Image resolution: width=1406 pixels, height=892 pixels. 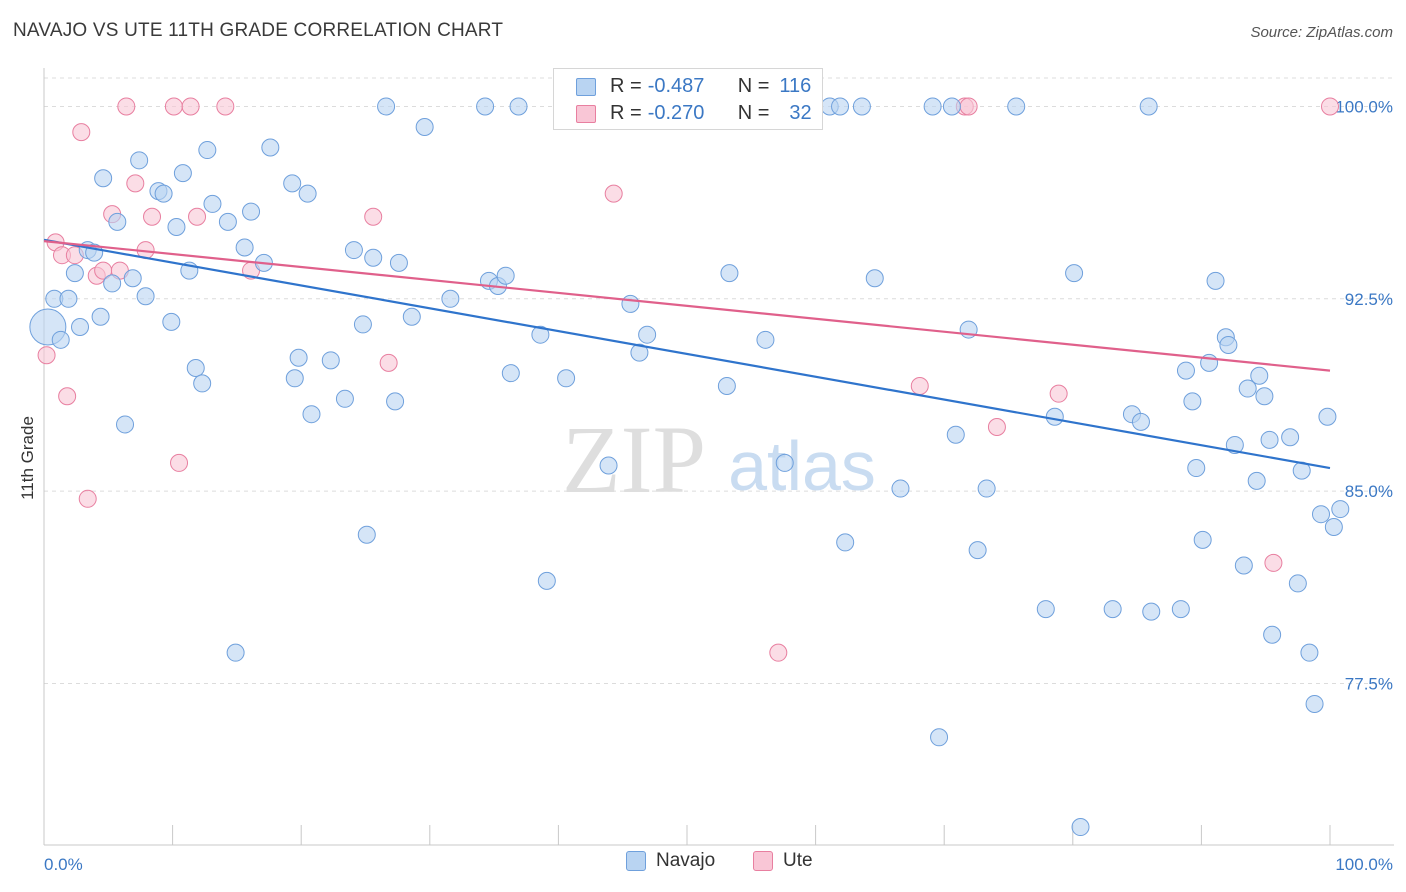 I want to click on navajo-swatch, so click(x=586, y=86).